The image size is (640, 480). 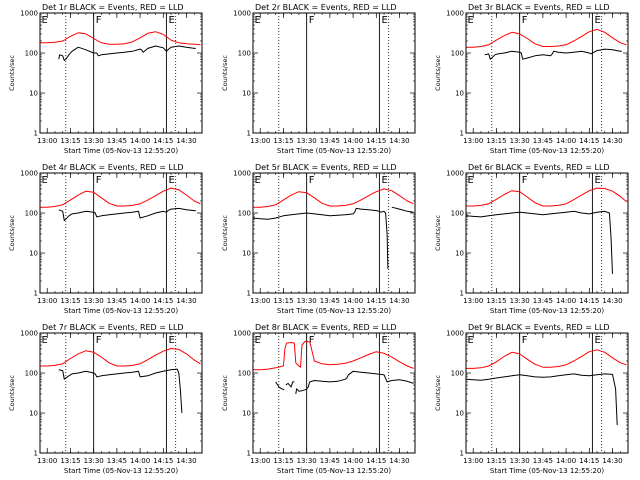 I want to click on chart-title: Det 8r BLACK = Events, RED = LLD, so click(x=326, y=327).